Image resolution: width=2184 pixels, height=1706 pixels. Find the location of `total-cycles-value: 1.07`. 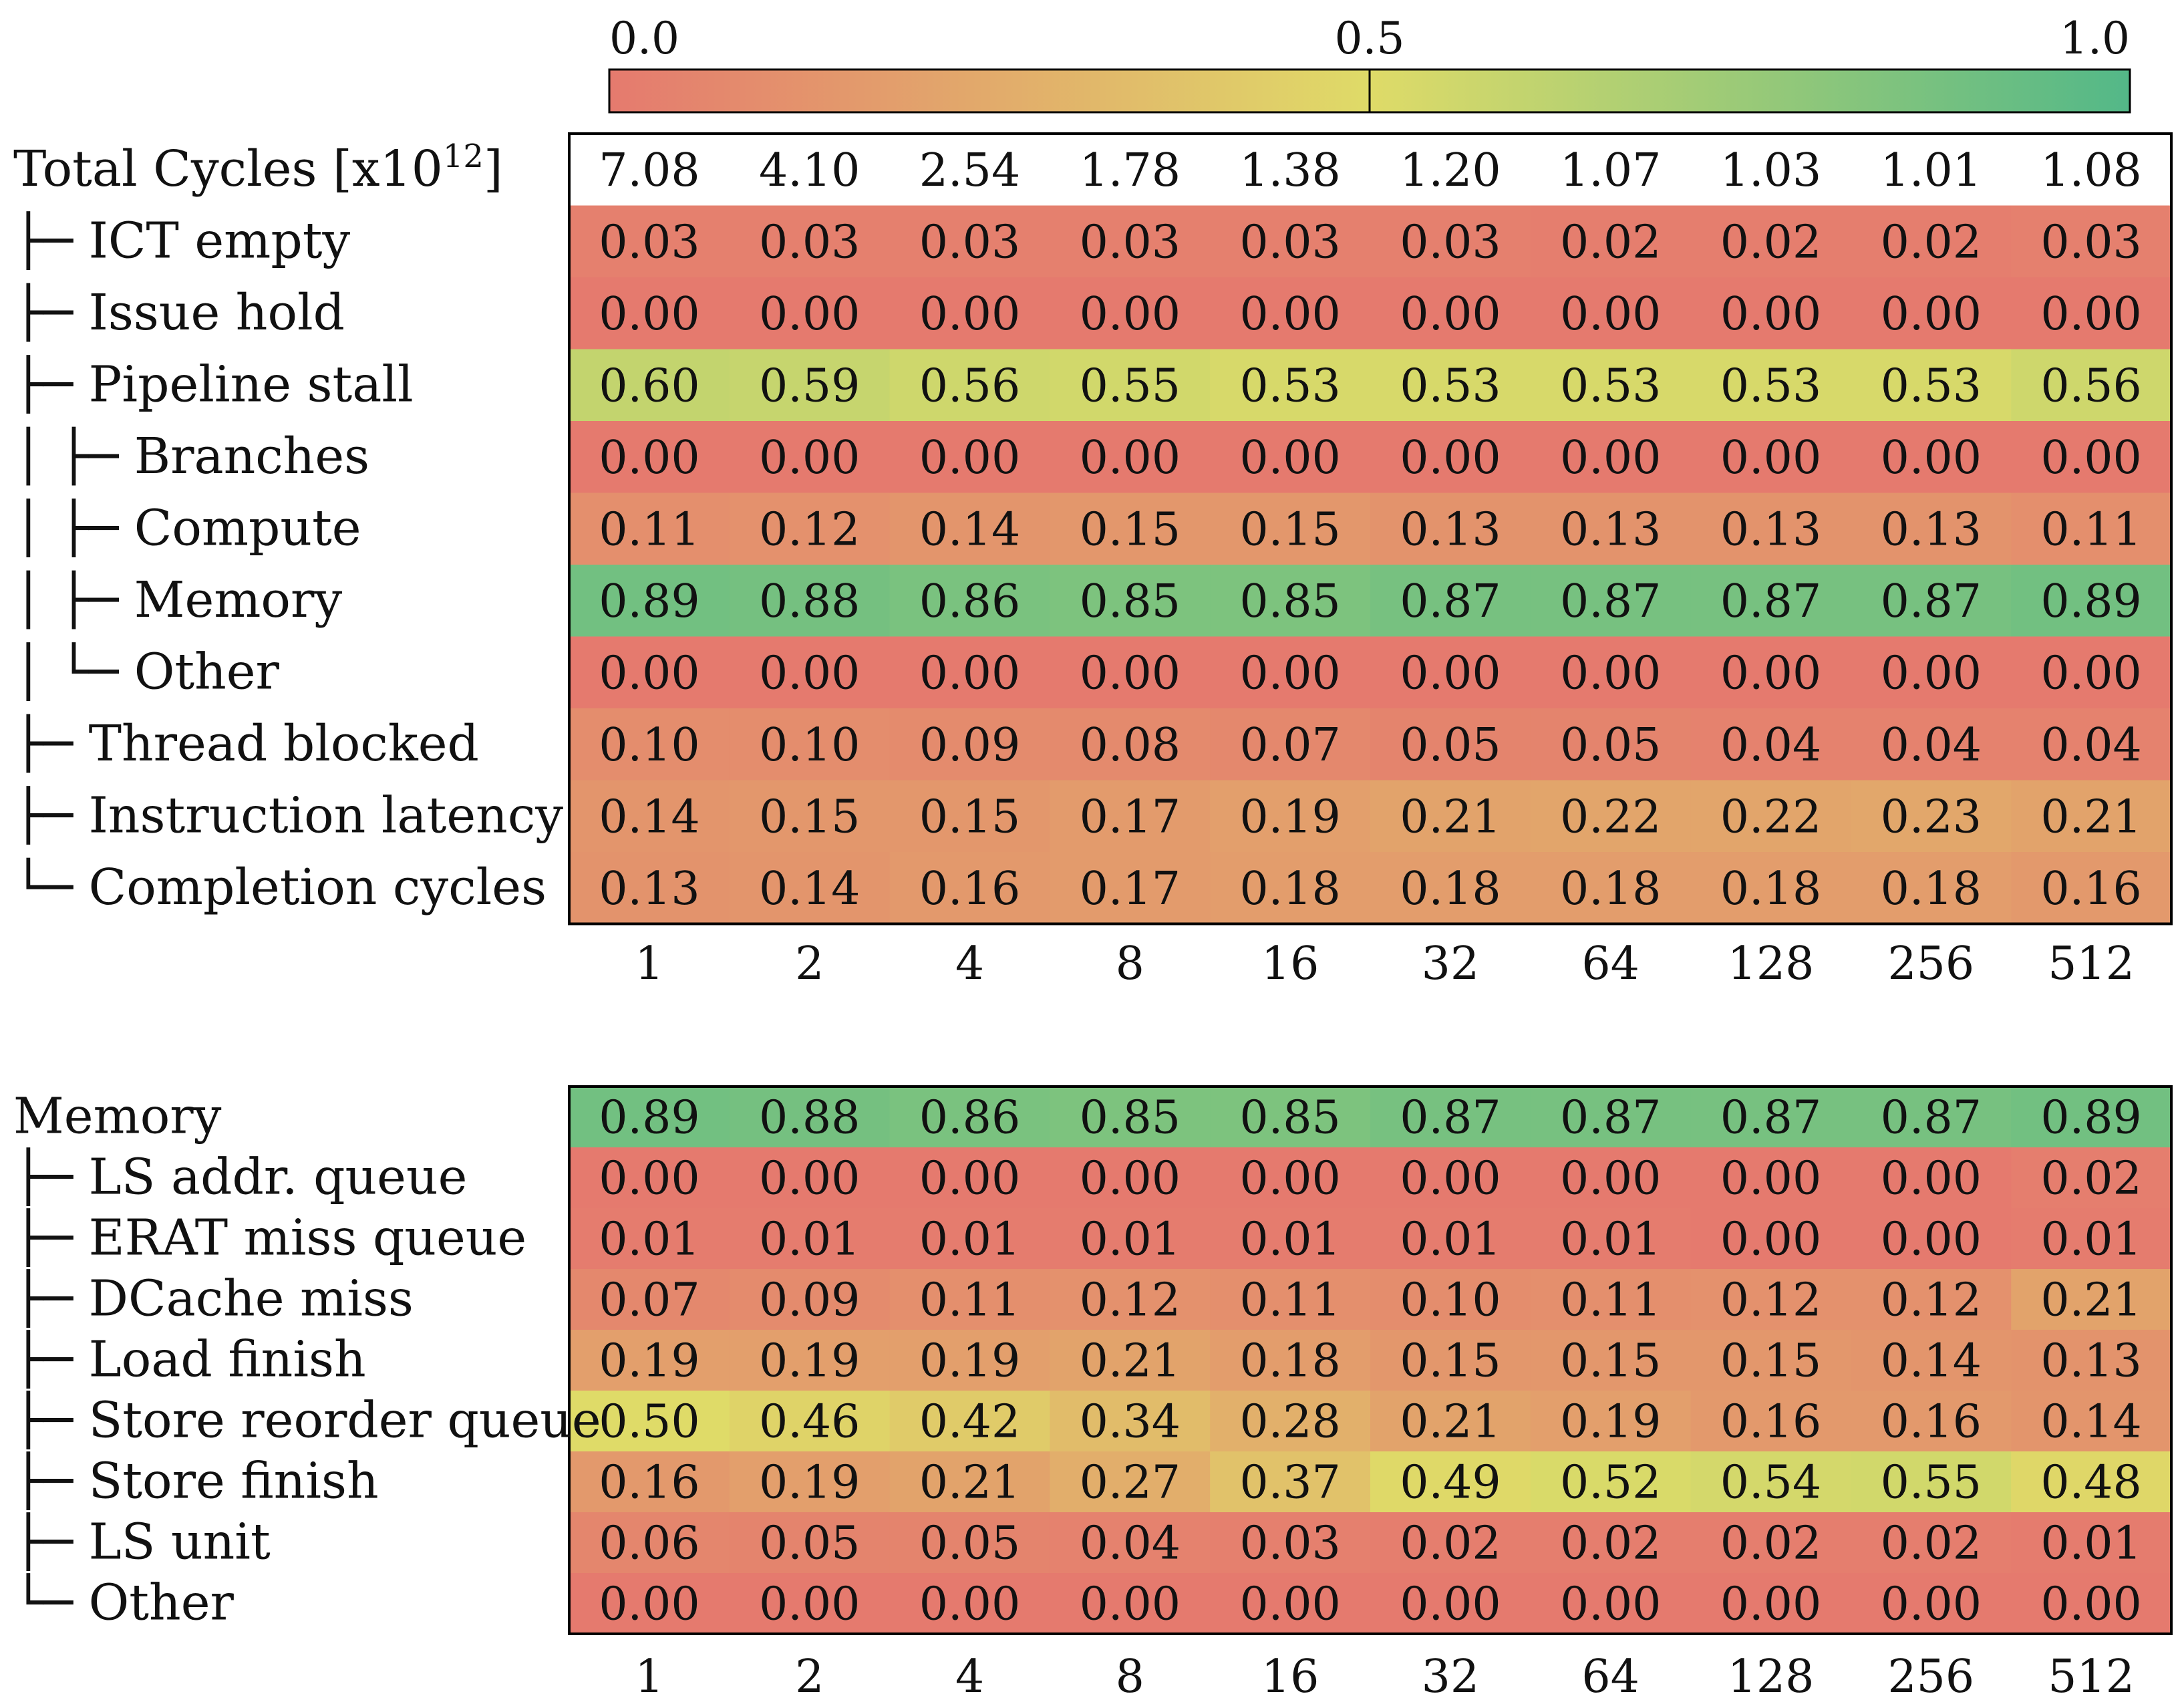

total-cycles-value: 1.07 is located at coordinates (1611, 170).